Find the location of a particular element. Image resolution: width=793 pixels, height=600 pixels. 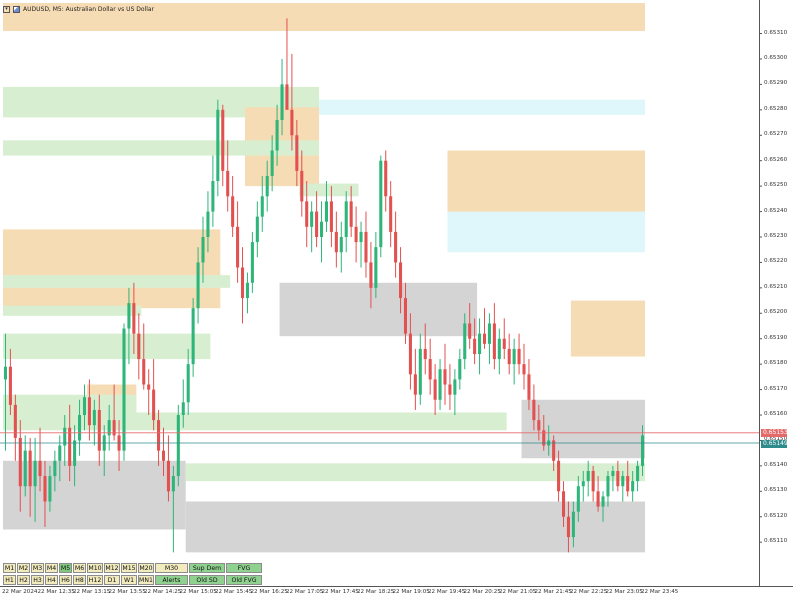

price-tick-label: 0.65290 is located at coordinates (776, 83).